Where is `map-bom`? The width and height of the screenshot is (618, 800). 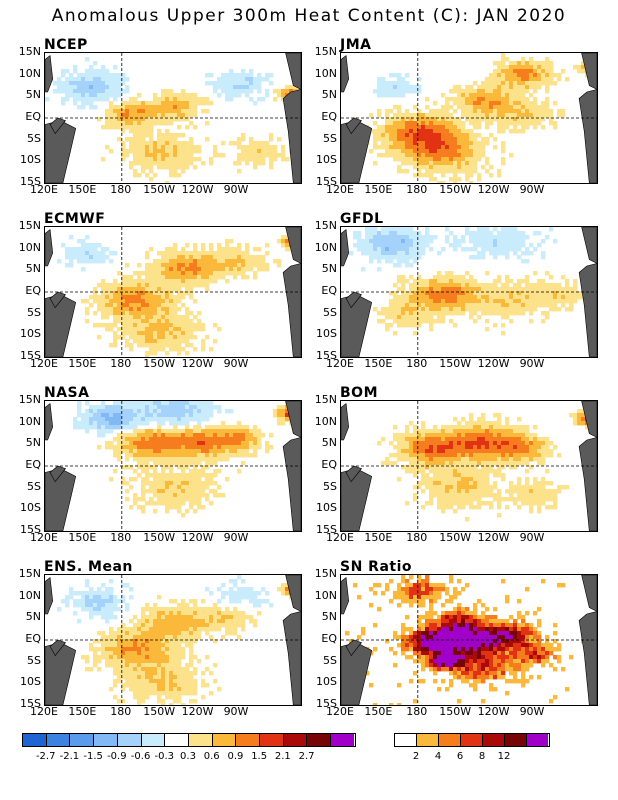 map-bom is located at coordinates (469, 466).